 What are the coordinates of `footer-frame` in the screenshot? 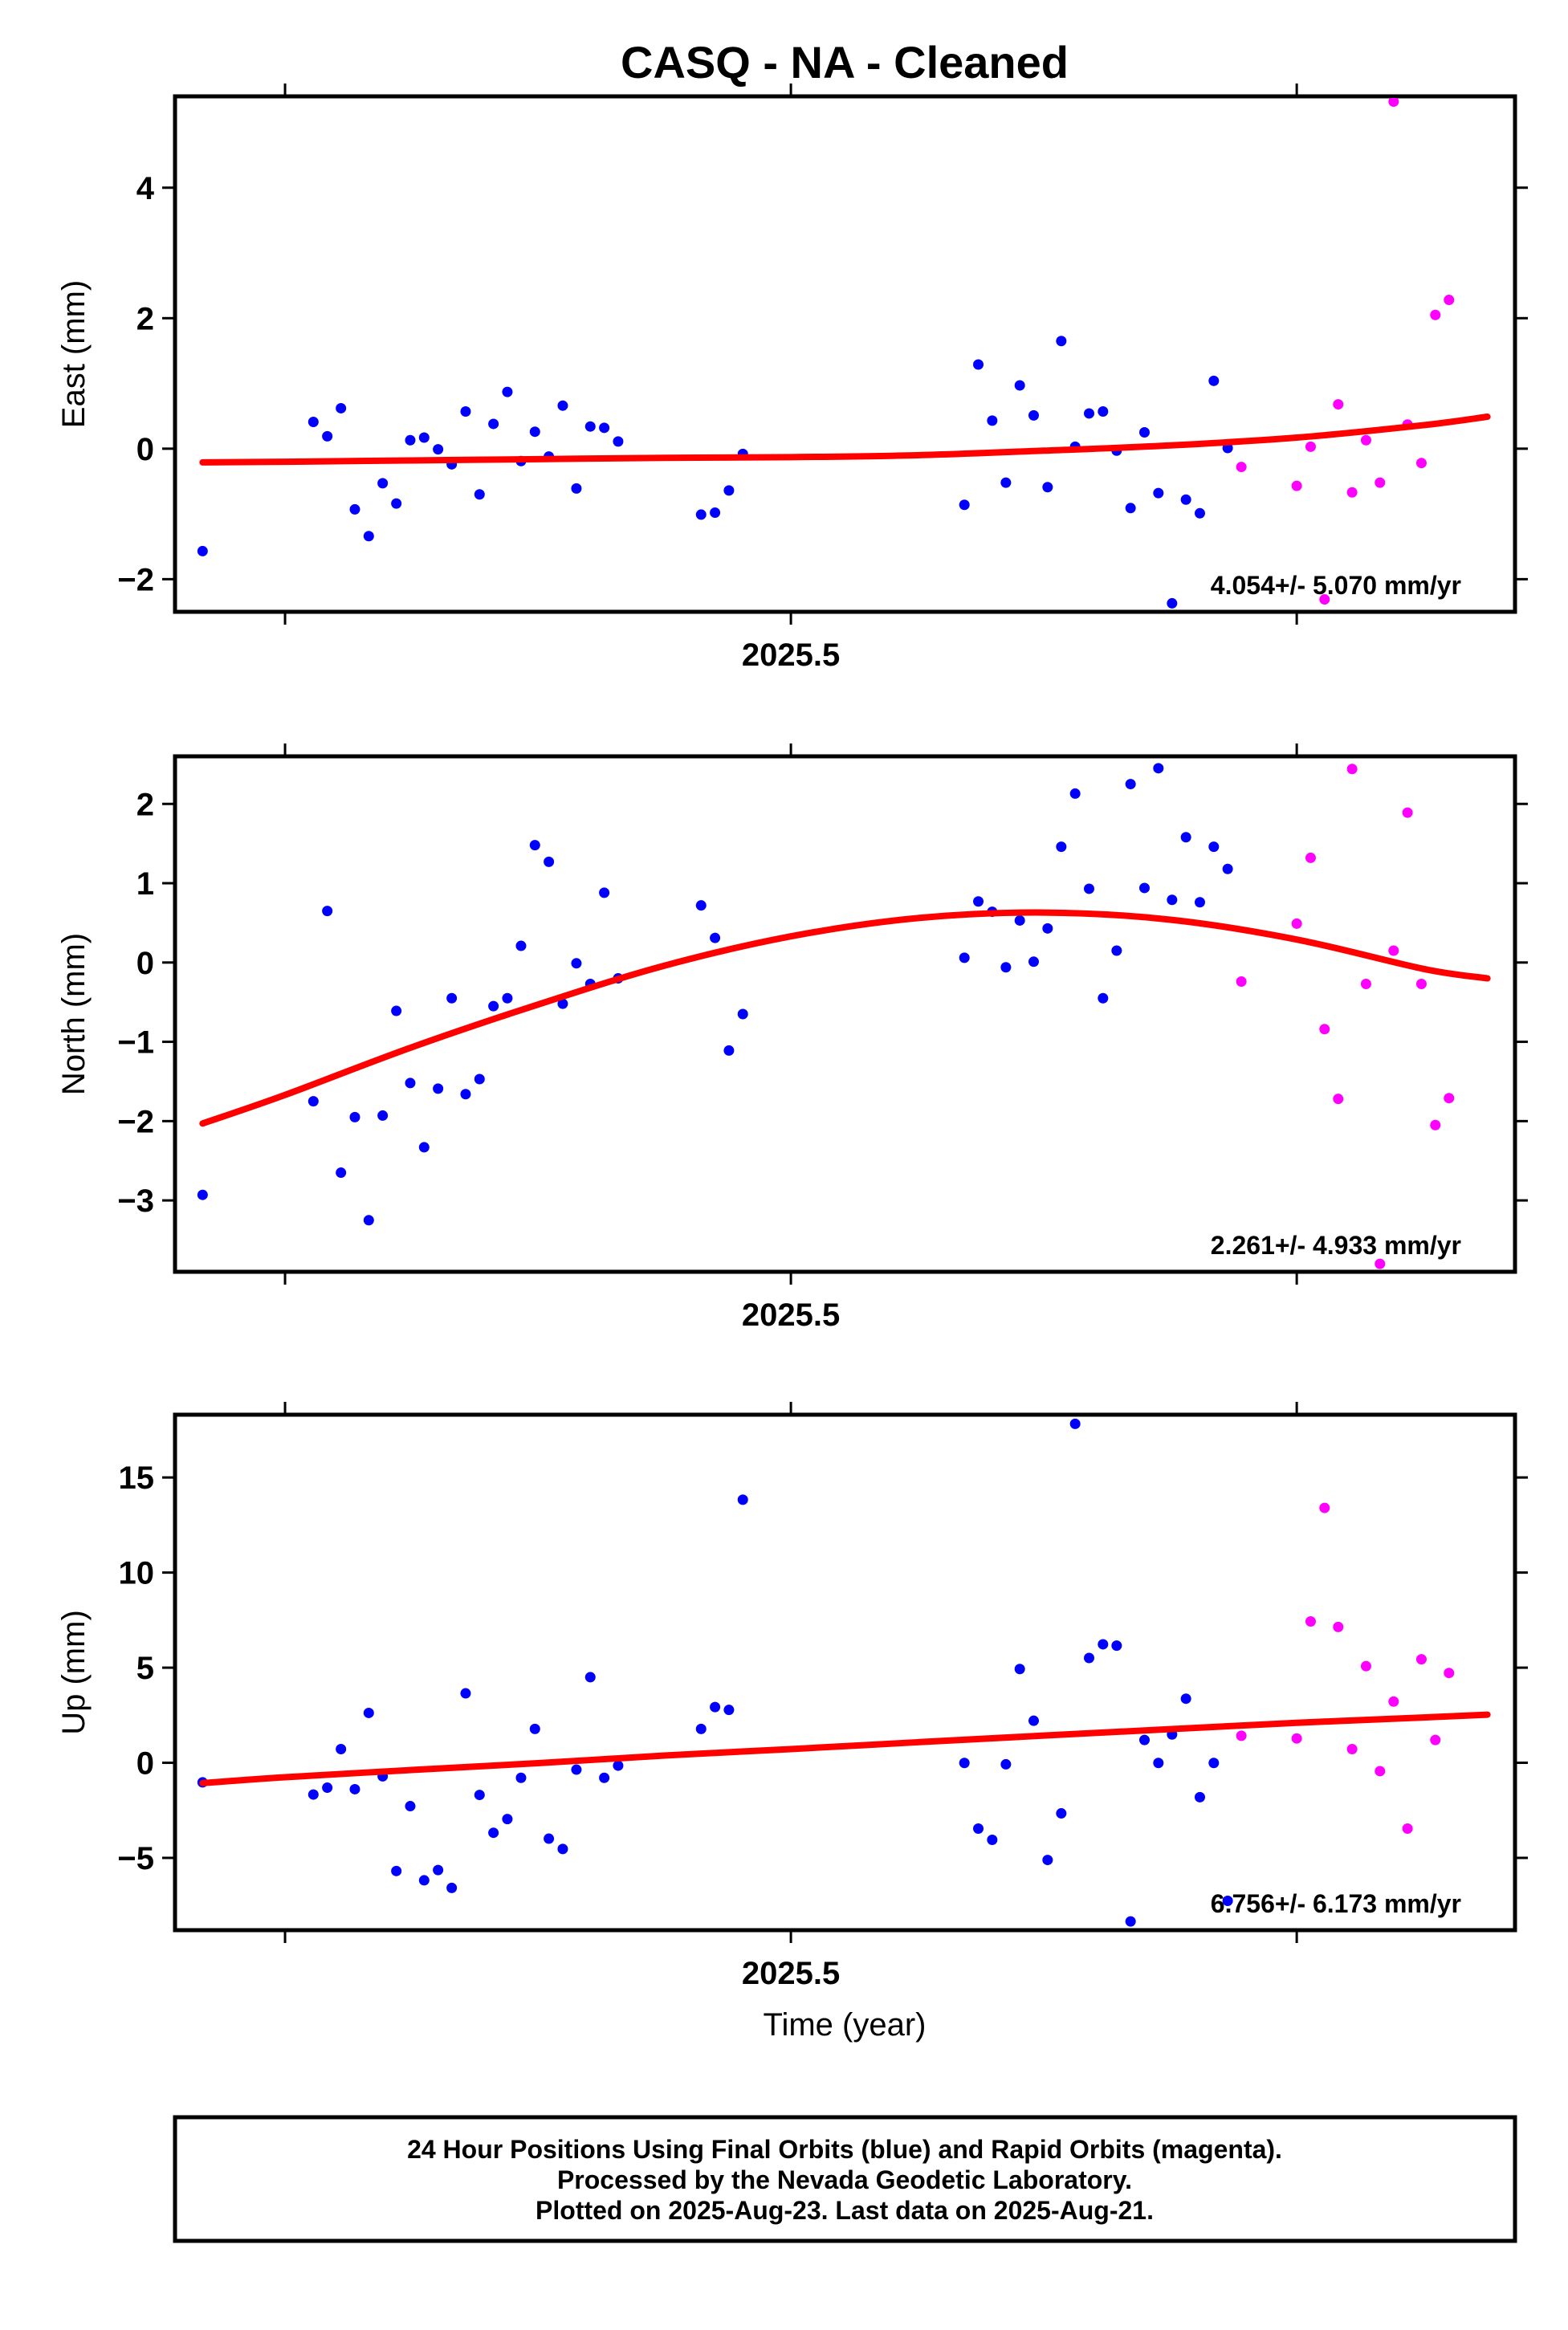 It's located at (845, 2179).